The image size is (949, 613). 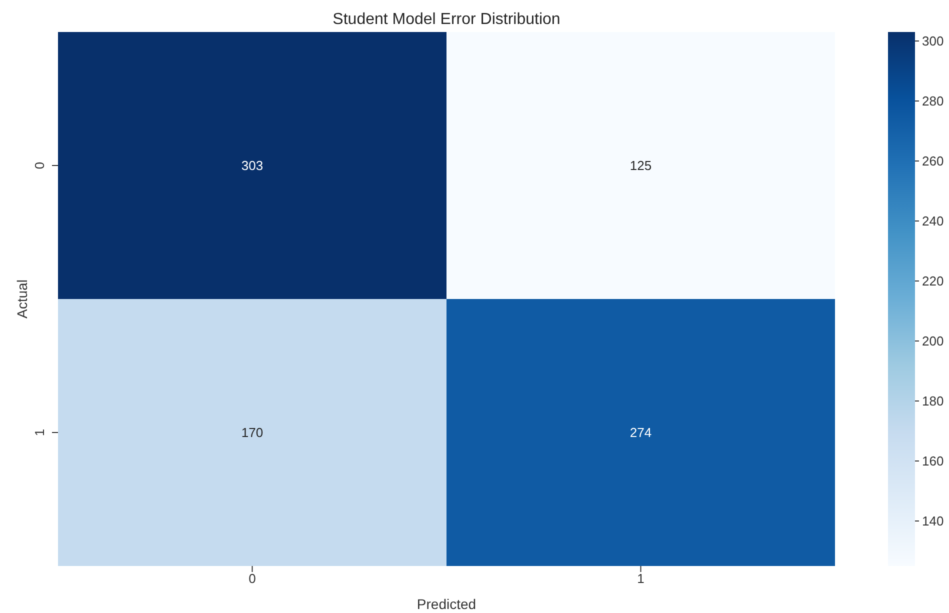 What do you see at coordinates (252, 165) in the screenshot?
I see `data-label: 303` at bounding box center [252, 165].